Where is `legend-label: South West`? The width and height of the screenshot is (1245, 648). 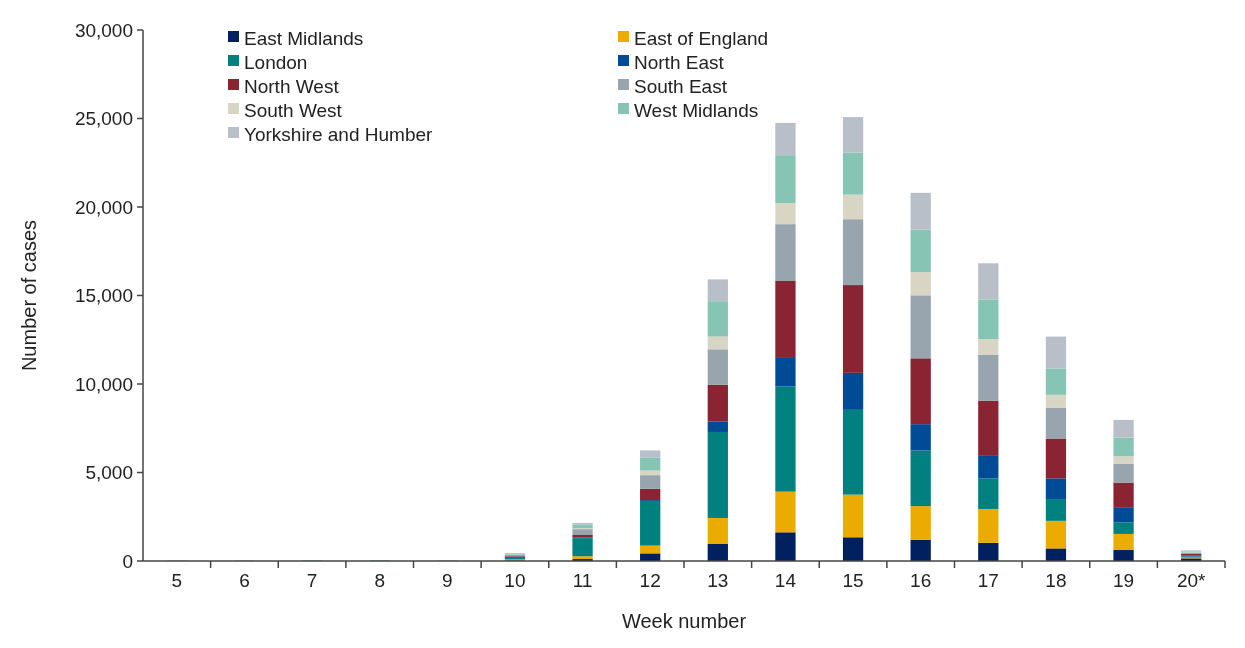
legend-label: South West is located at coordinates (293, 110).